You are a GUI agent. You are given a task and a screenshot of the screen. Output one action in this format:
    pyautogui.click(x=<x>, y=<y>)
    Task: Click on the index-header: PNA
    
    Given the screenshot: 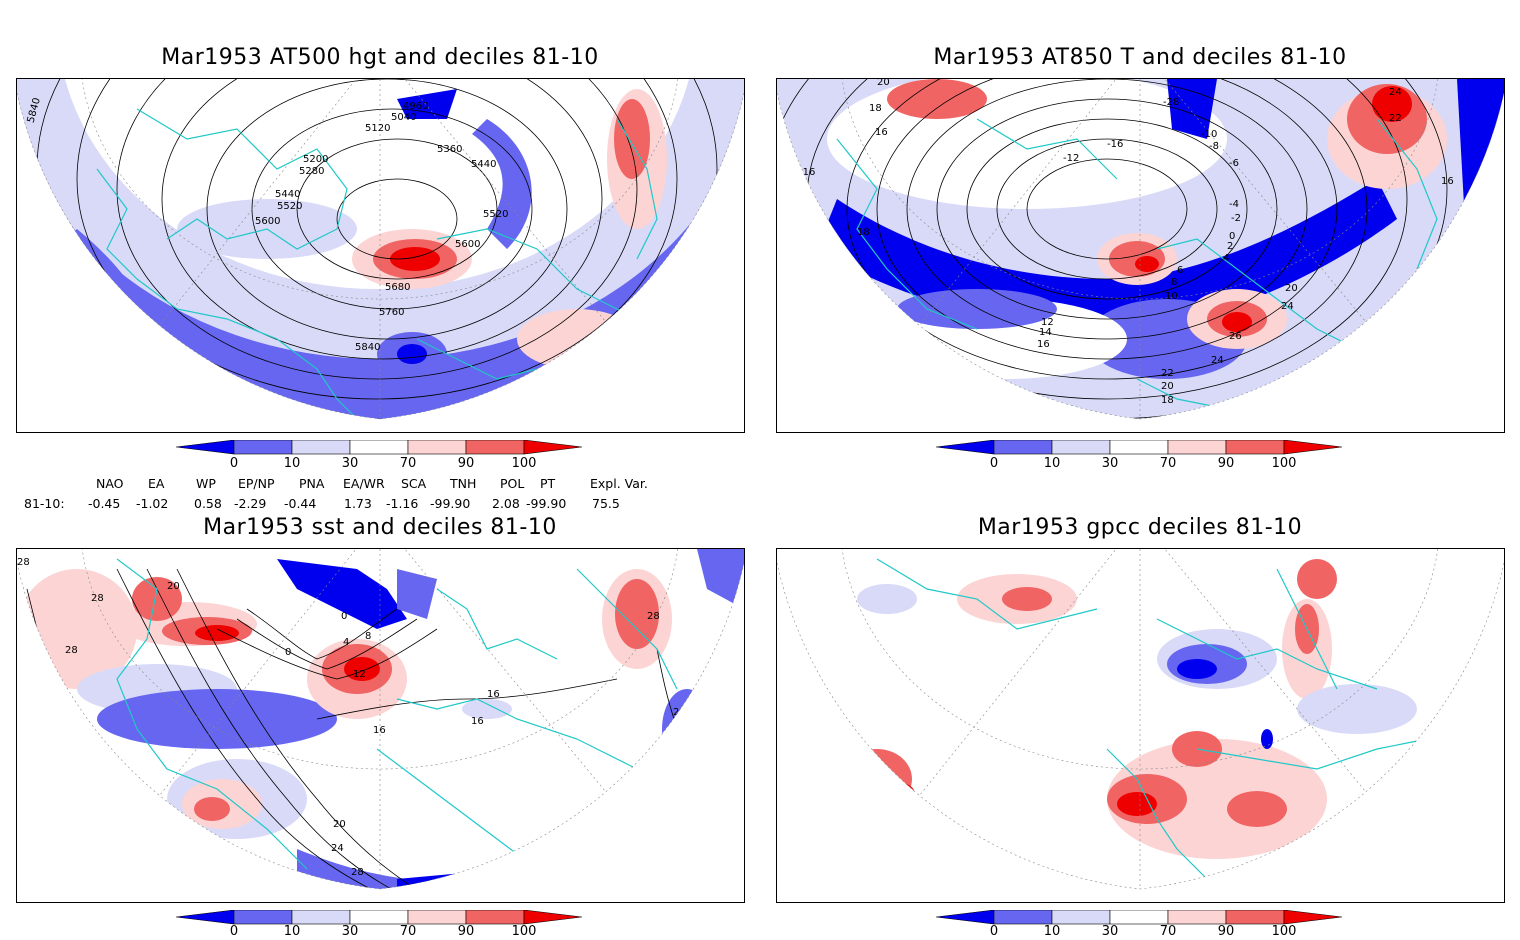 What is the action you would take?
    pyautogui.click(x=312, y=483)
    